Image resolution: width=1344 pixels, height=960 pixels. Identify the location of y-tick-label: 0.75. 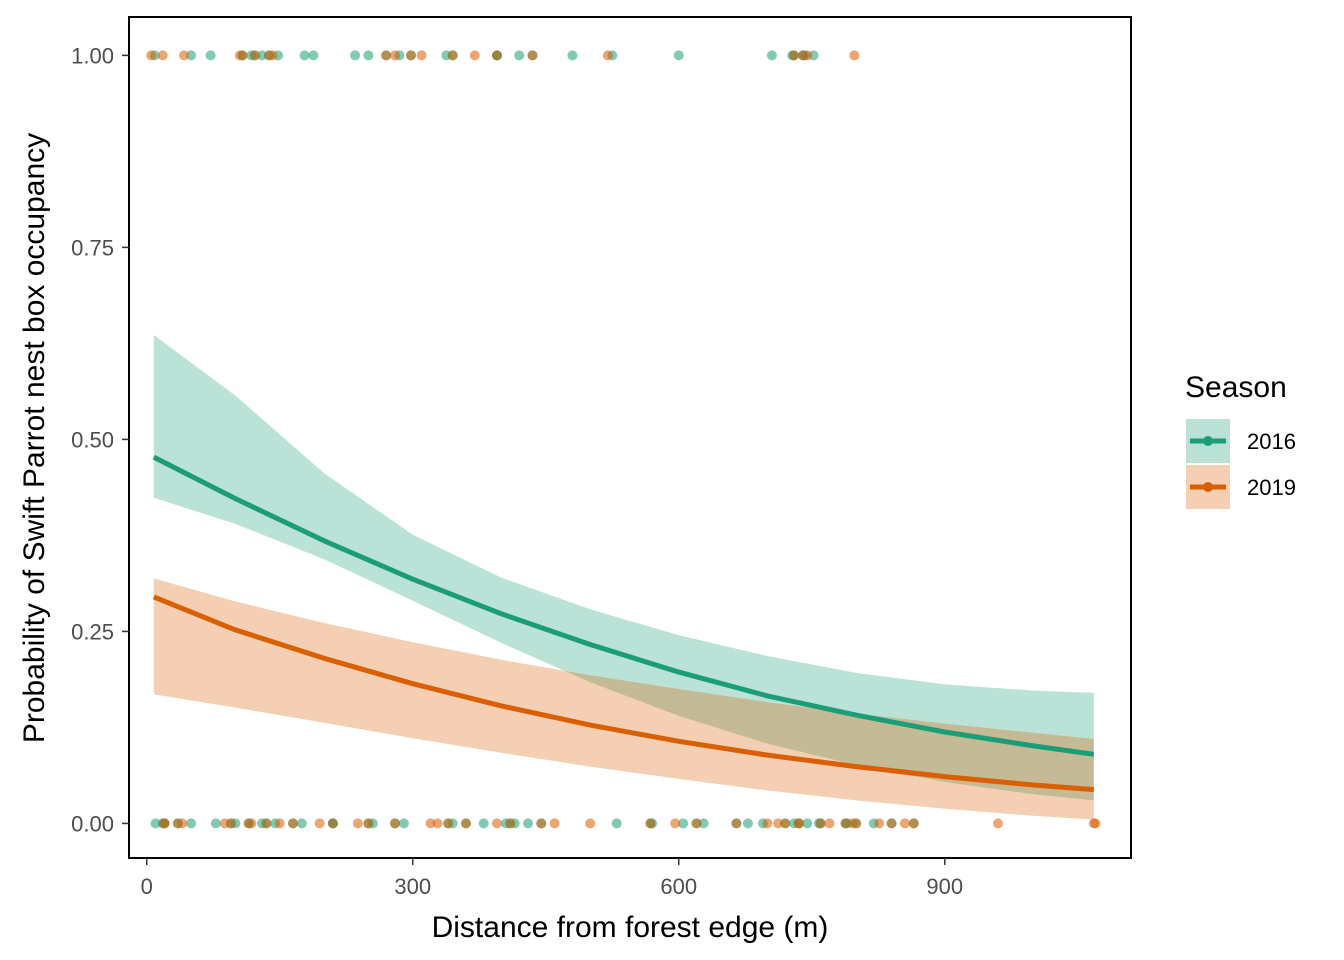
(92, 247).